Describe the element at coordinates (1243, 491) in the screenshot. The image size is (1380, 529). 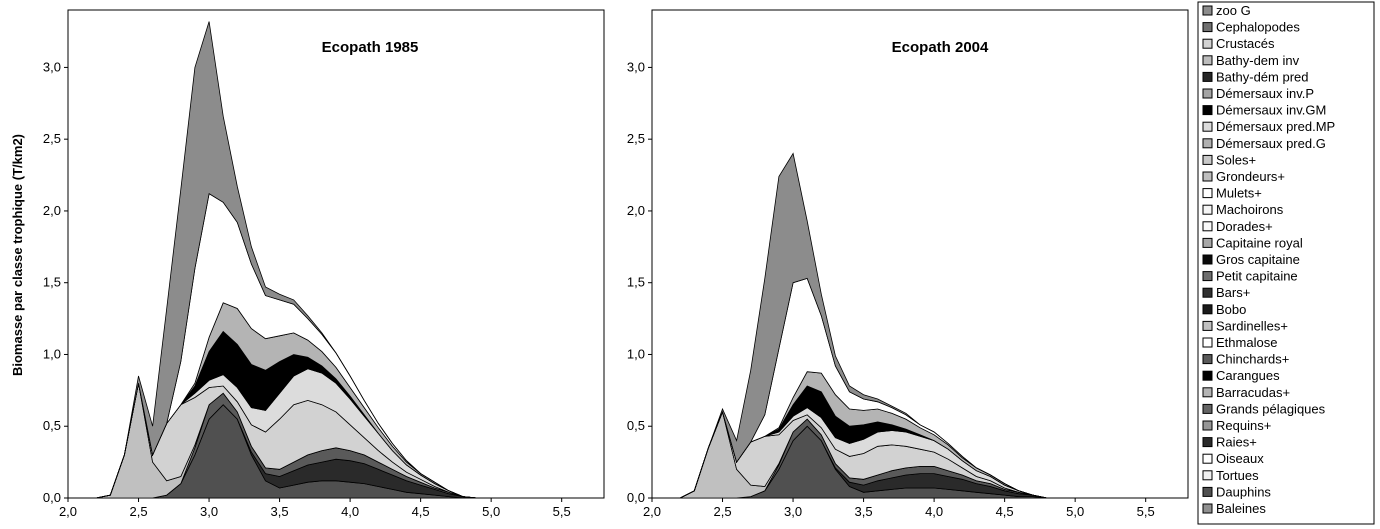
I see `legend-label: Dauphins` at that location.